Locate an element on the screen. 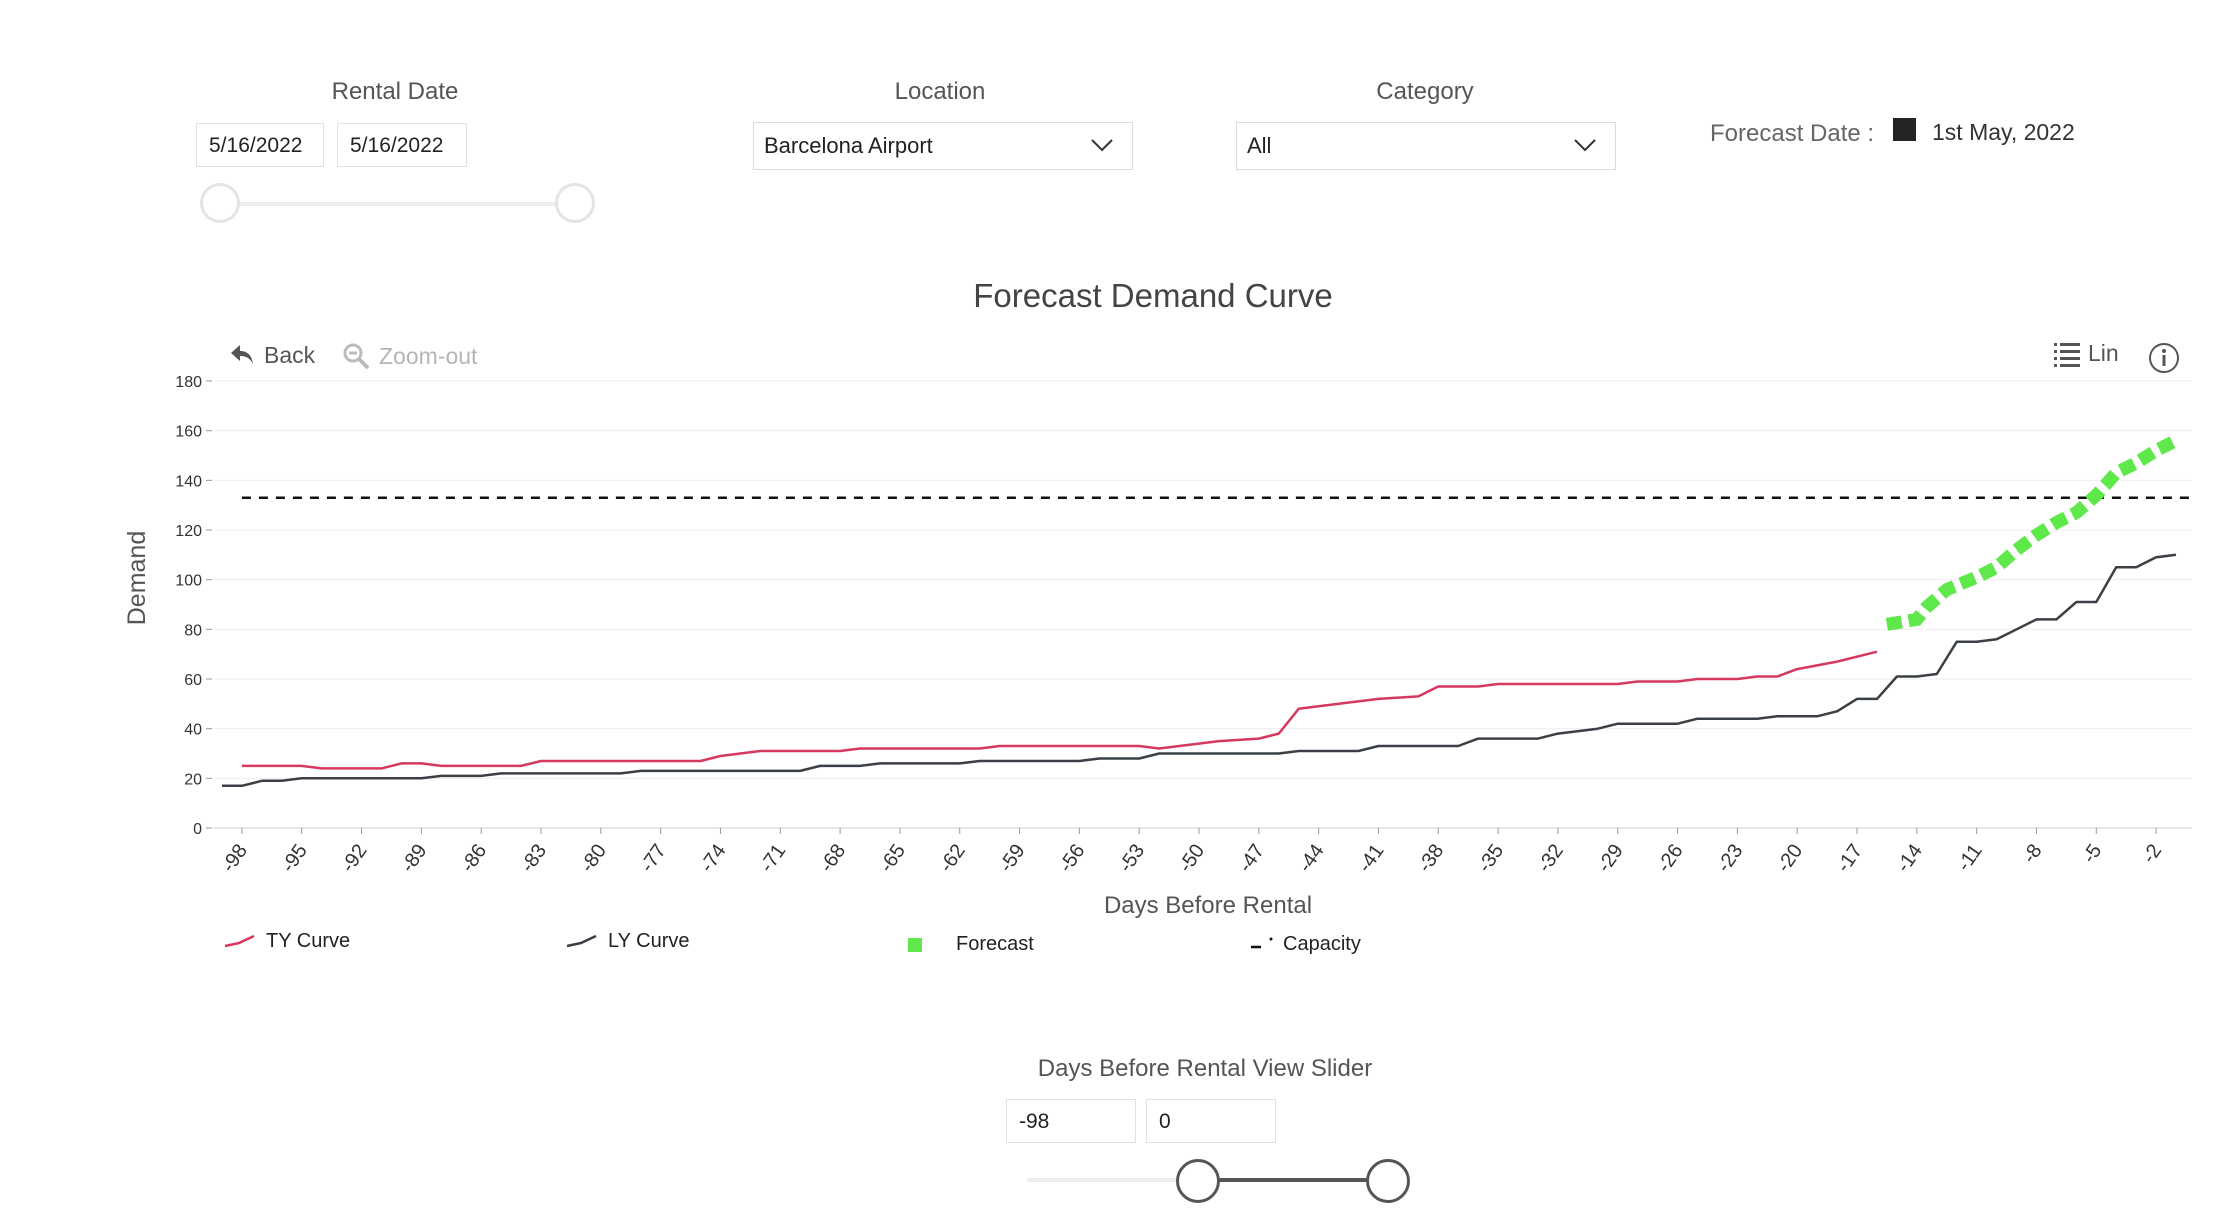 The height and width of the screenshot is (1210, 2216). ly-curve-legend-label: LY Curve is located at coordinates (649, 941).